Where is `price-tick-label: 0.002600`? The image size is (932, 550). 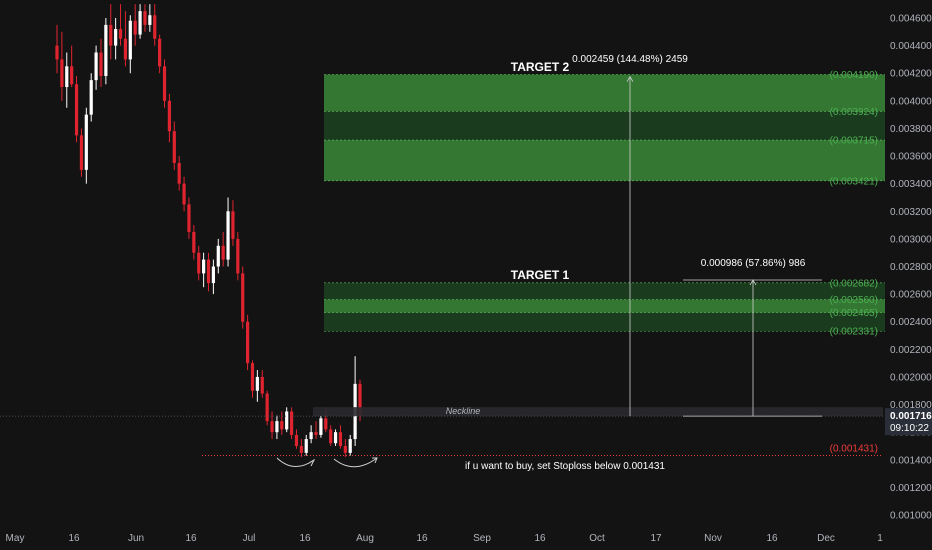 price-tick-label: 0.002600 is located at coordinates (911, 295).